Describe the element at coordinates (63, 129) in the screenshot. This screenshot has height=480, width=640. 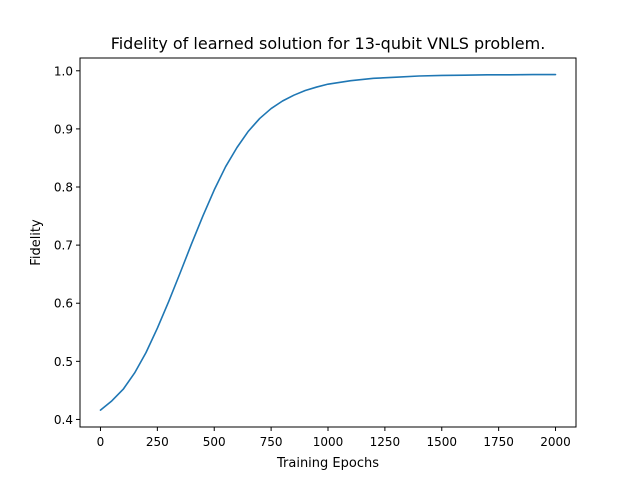
I see `y-tick-label: 0.9` at that location.